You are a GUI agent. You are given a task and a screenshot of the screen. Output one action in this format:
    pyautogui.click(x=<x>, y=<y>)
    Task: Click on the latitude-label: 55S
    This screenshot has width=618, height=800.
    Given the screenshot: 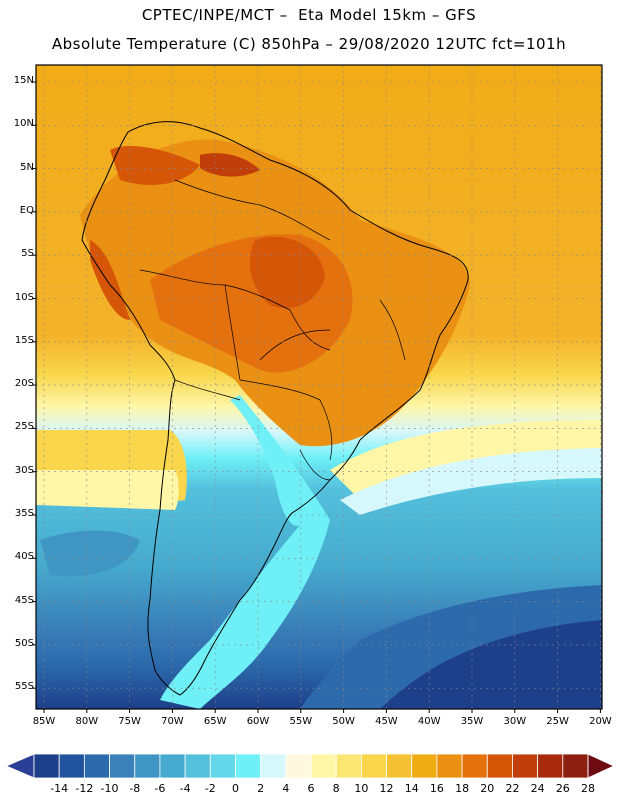 What is the action you would take?
    pyautogui.click(x=24, y=687)
    